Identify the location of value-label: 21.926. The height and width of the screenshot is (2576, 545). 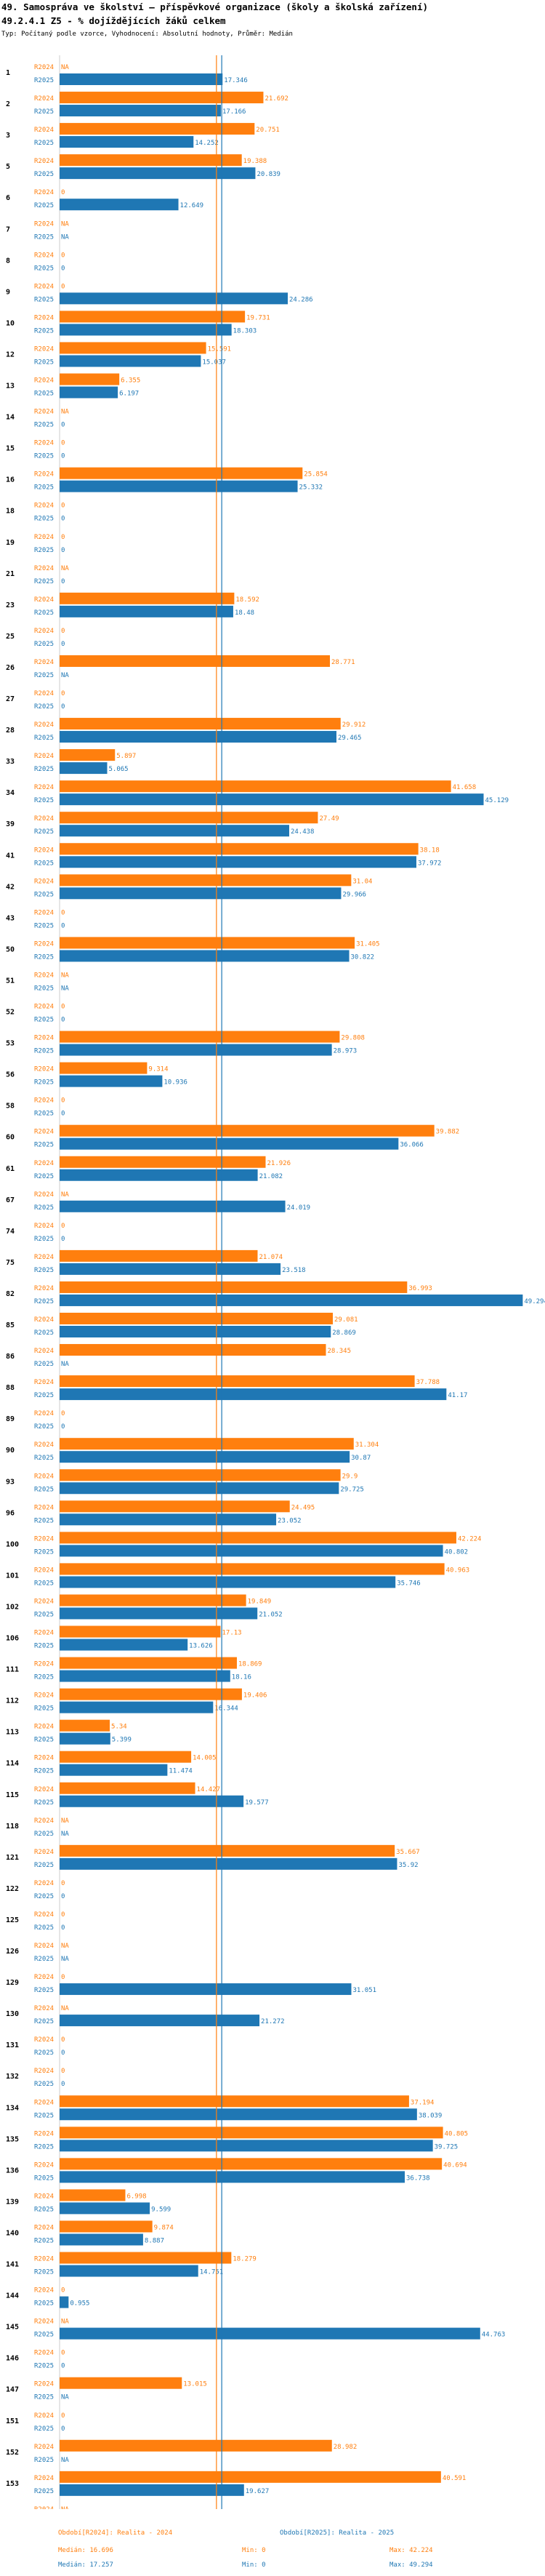
(279, 1163).